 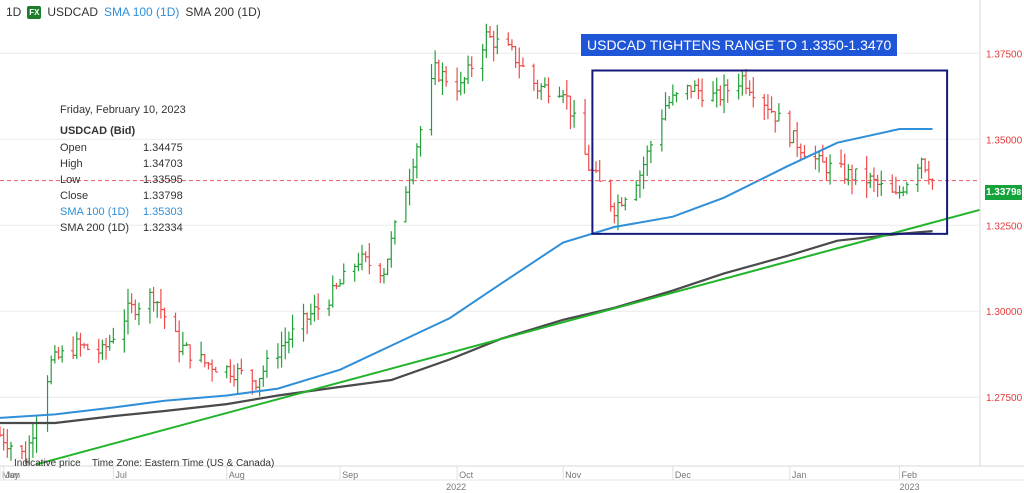 I want to click on ohlc-low-row: Low 1.33595, so click(x=140, y=180).